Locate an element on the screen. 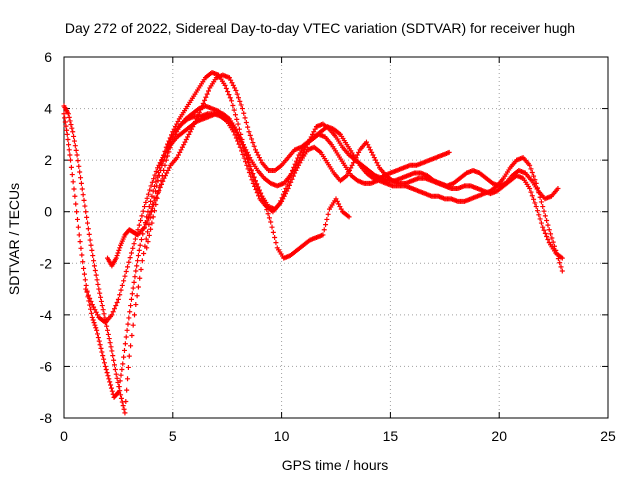 This screenshot has height=480, width=640. x-axis-label: GPS time / hours is located at coordinates (335, 465).